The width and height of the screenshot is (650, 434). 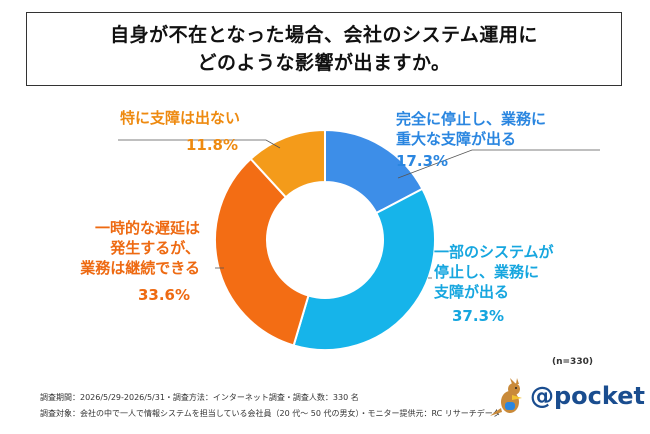 What do you see at coordinates (471, 129) in the screenshot?
I see `slice-label-1: 完全に停止し、業務に重大な支障が出る` at bounding box center [471, 129].